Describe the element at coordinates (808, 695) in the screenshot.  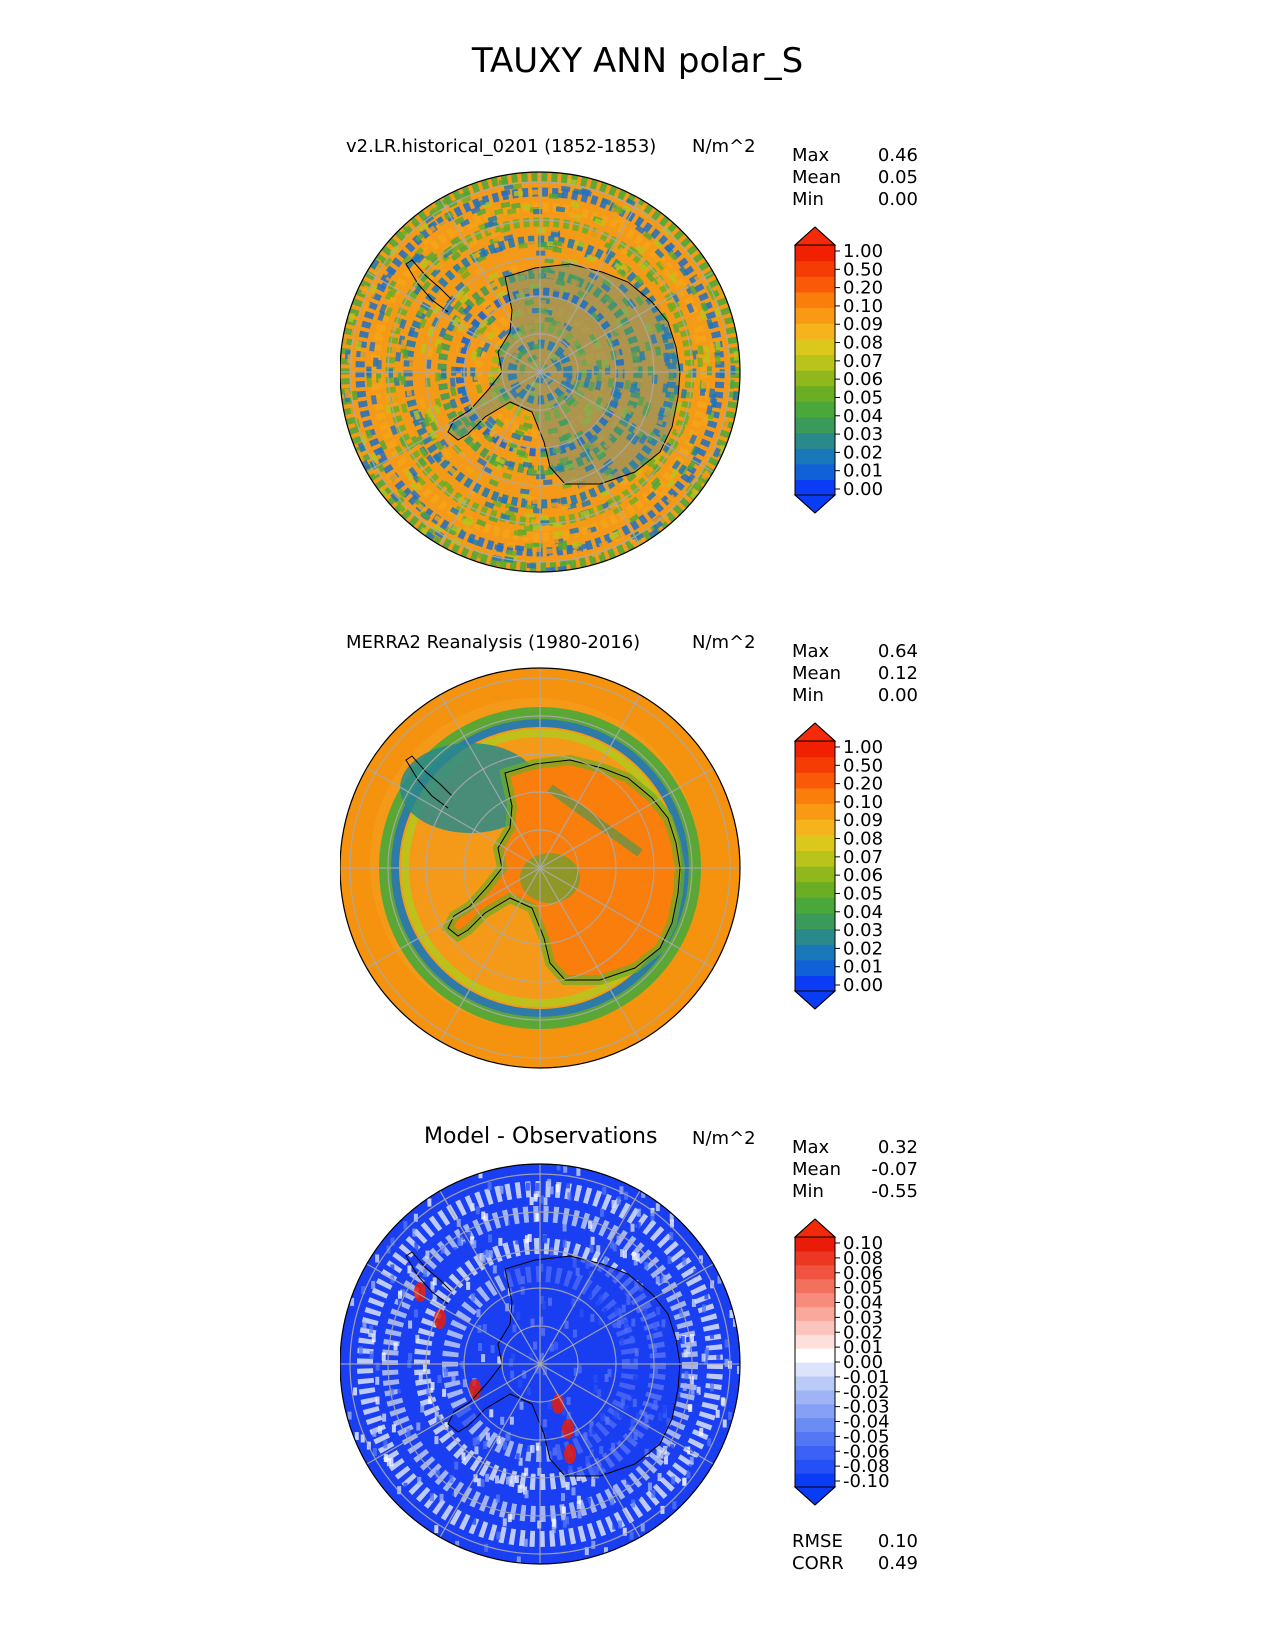
I see `panel-2-min-label: Min` at that location.